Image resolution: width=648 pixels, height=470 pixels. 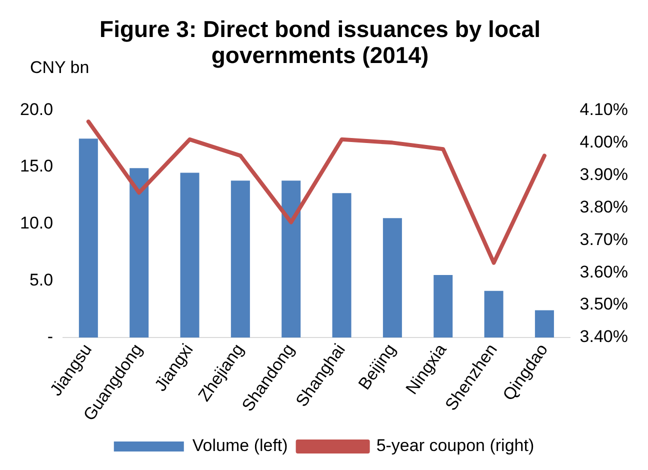 I want to click on legend-label: Volume (left), so click(x=240, y=446).